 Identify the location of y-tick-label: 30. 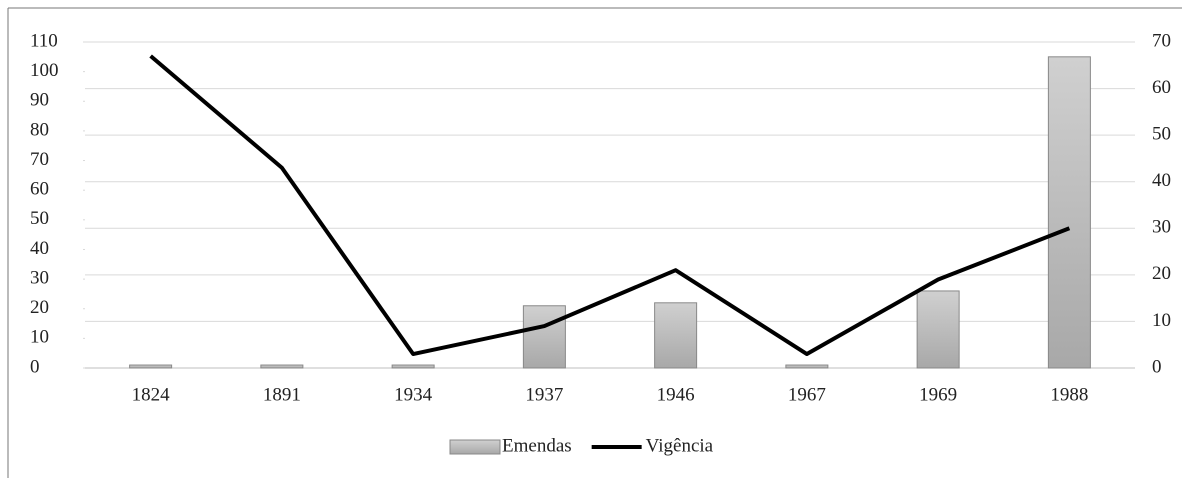
(39, 277).